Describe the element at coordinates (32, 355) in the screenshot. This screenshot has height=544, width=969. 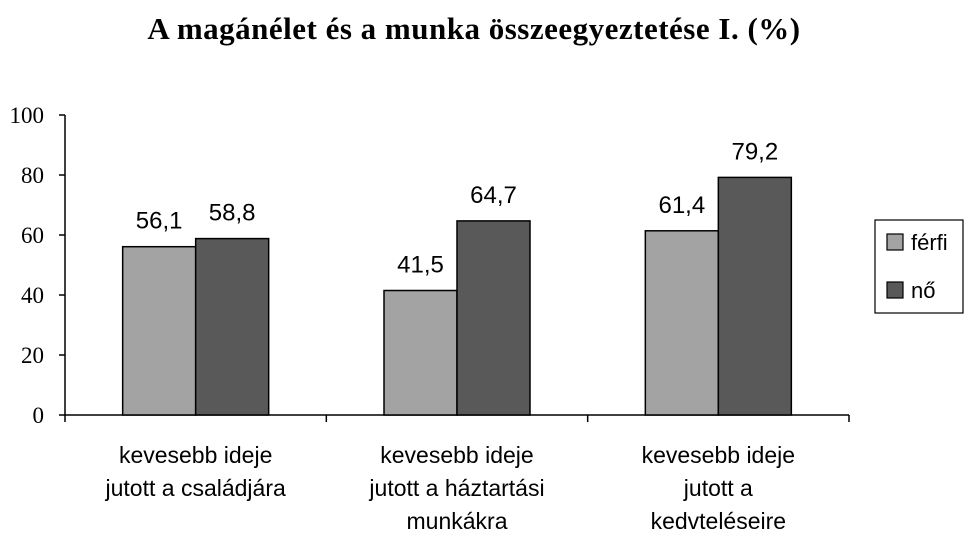
I see `y-tick-label: 20` at that location.